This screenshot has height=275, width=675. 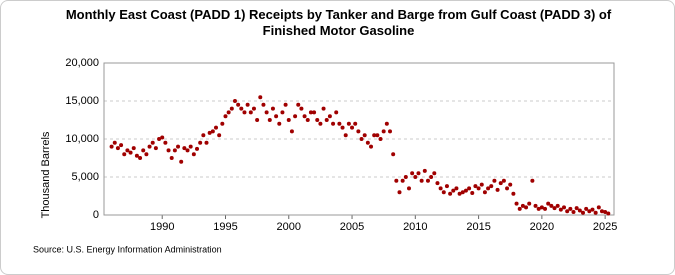 I want to click on x-tick-label: 2000, so click(x=289, y=227).